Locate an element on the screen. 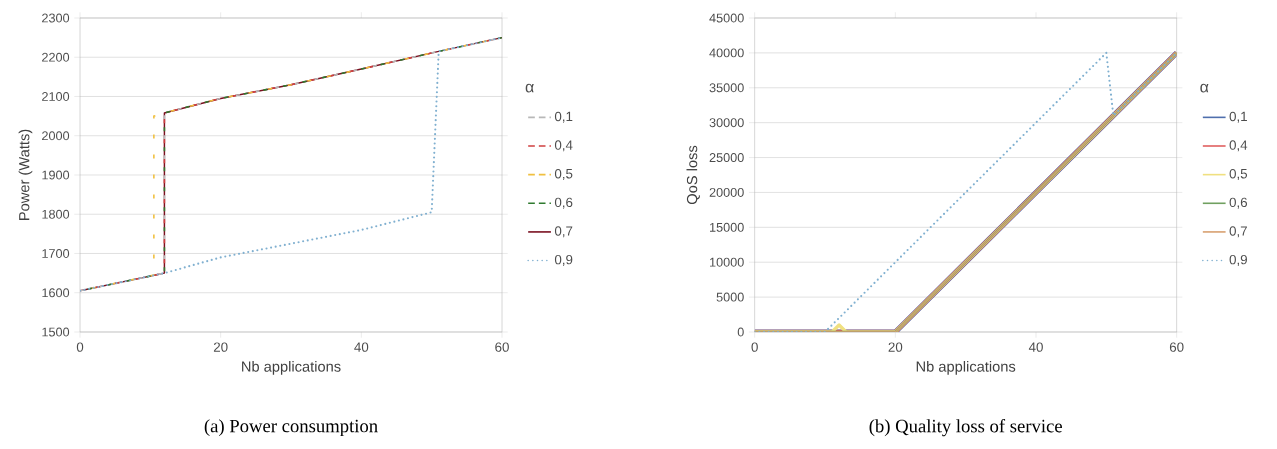 The height and width of the screenshot is (449, 1277). y-tick-label: 25000 is located at coordinates (726, 158).